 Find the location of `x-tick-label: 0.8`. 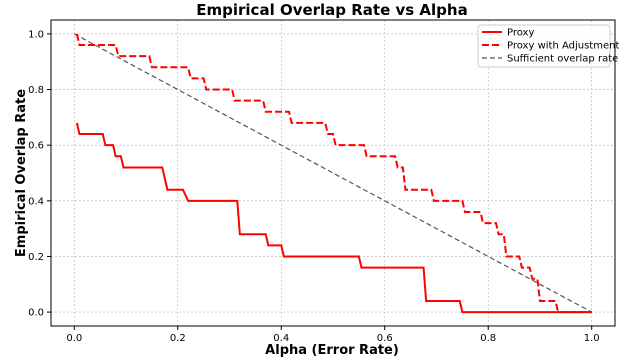

x-tick-label: 0.8 is located at coordinates (488, 338).